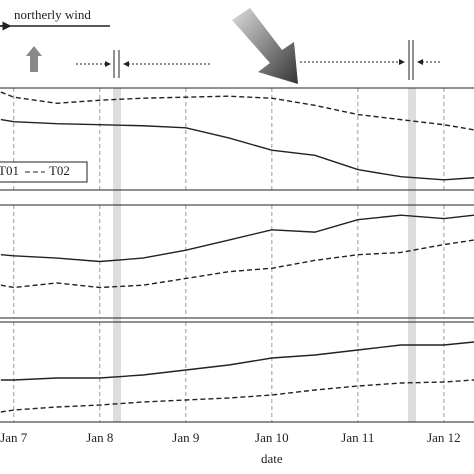 Image resolution: width=474 pixels, height=474 pixels. Describe the element at coordinates (444, 437) in the screenshot. I see `x-tick-label: Jan 12` at that location.